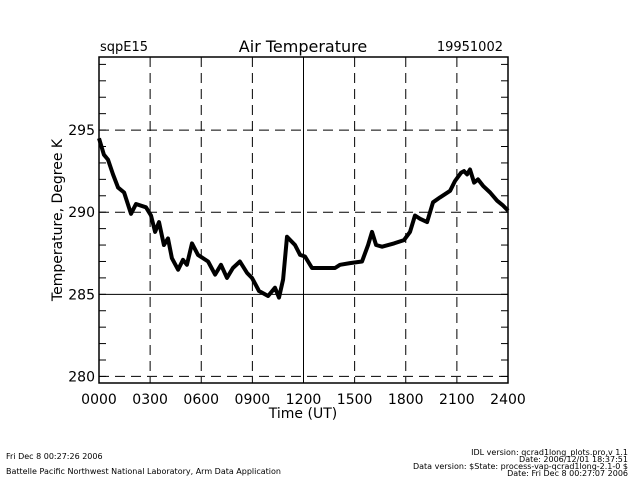 This screenshot has height=480, width=640. I want to click on x-tick-label: 2400, so click(508, 400).